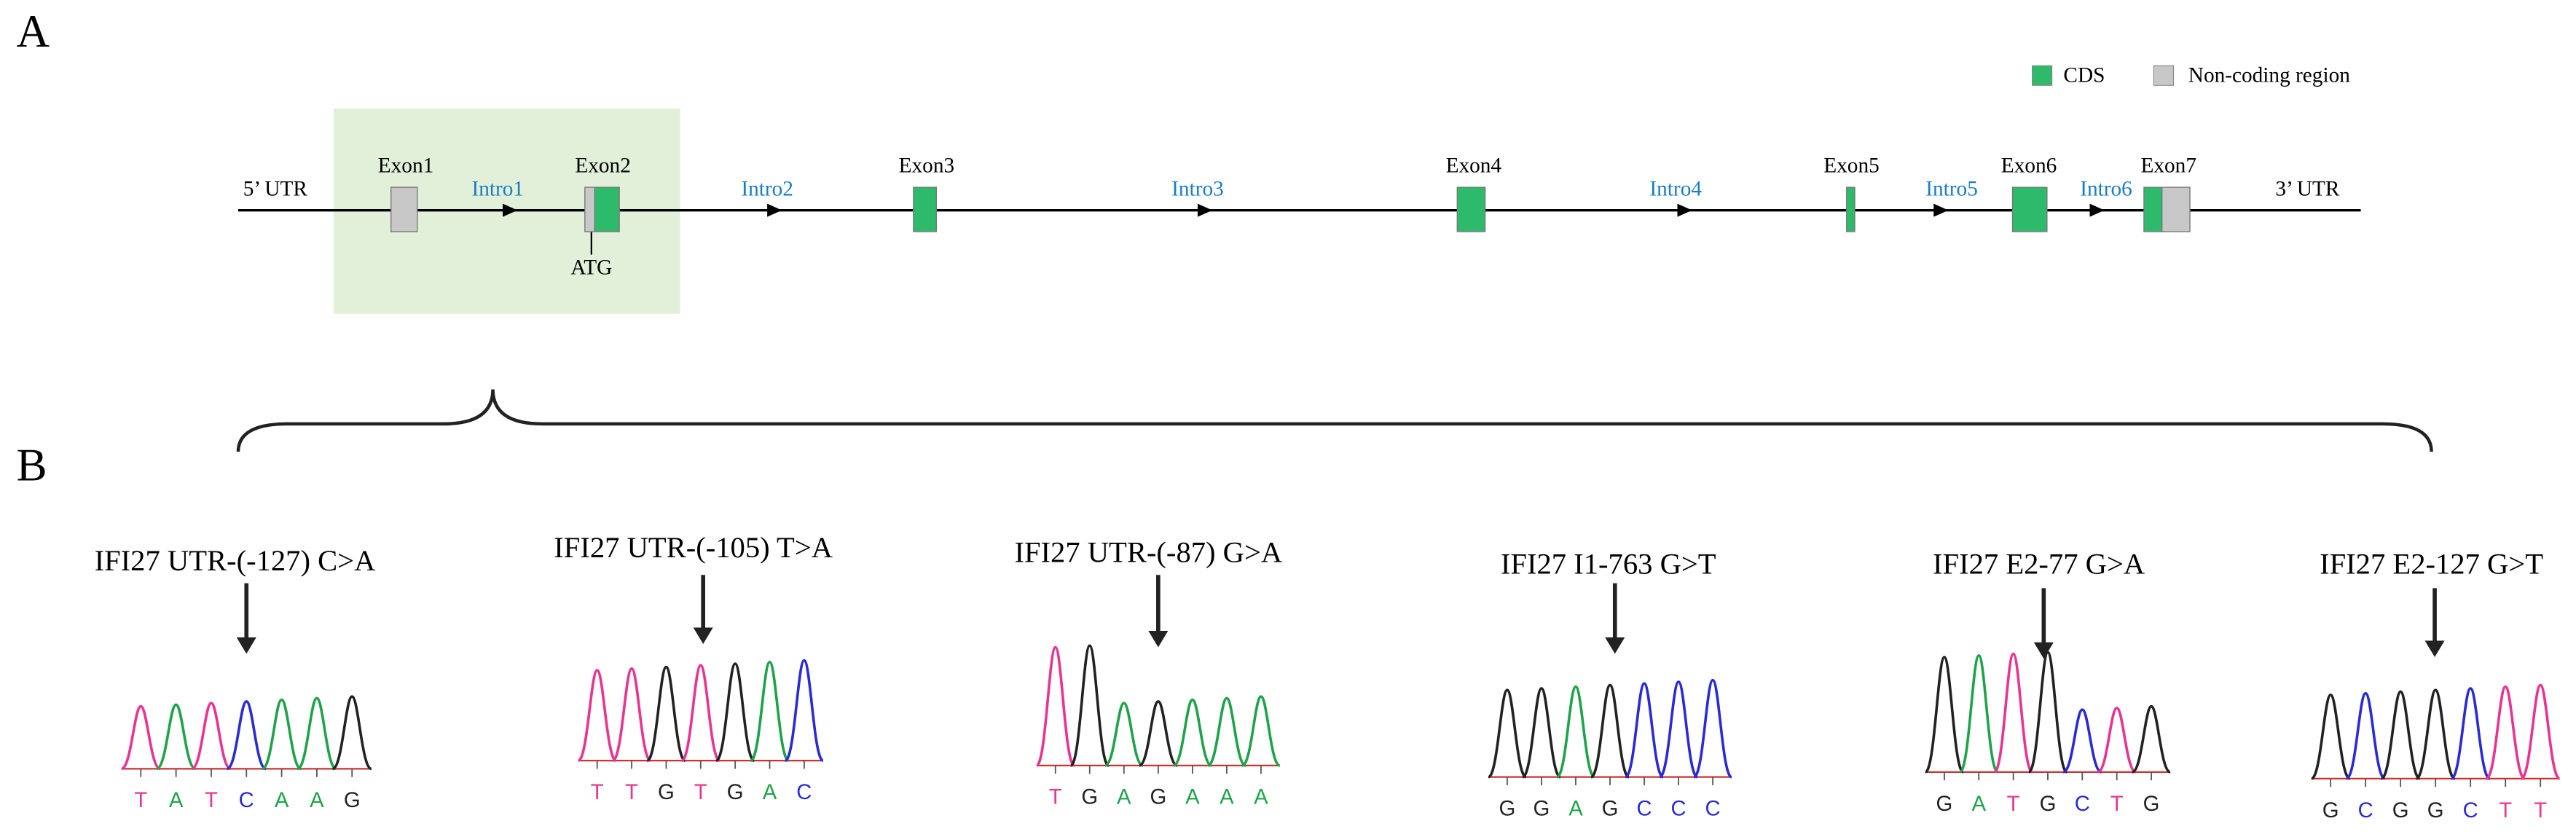 The height and width of the screenshot is (837, 2576). I want to click on exon-label: Exon6, so click(2029, 166).